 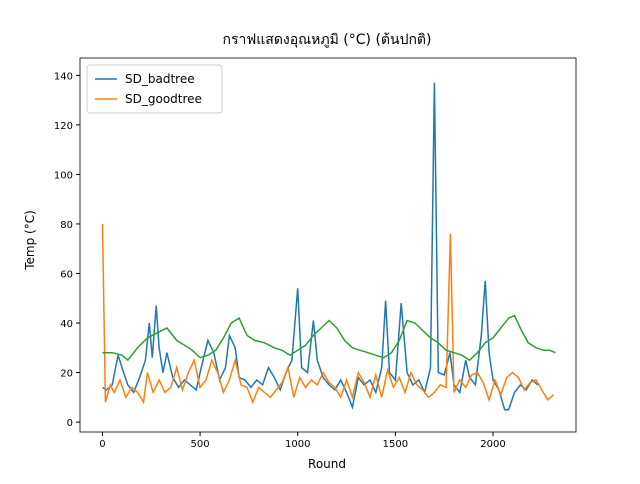 What do you see at coordinates (154, 89) in the screenshot?
I see `legend-box` at bounding box center [154, 89].